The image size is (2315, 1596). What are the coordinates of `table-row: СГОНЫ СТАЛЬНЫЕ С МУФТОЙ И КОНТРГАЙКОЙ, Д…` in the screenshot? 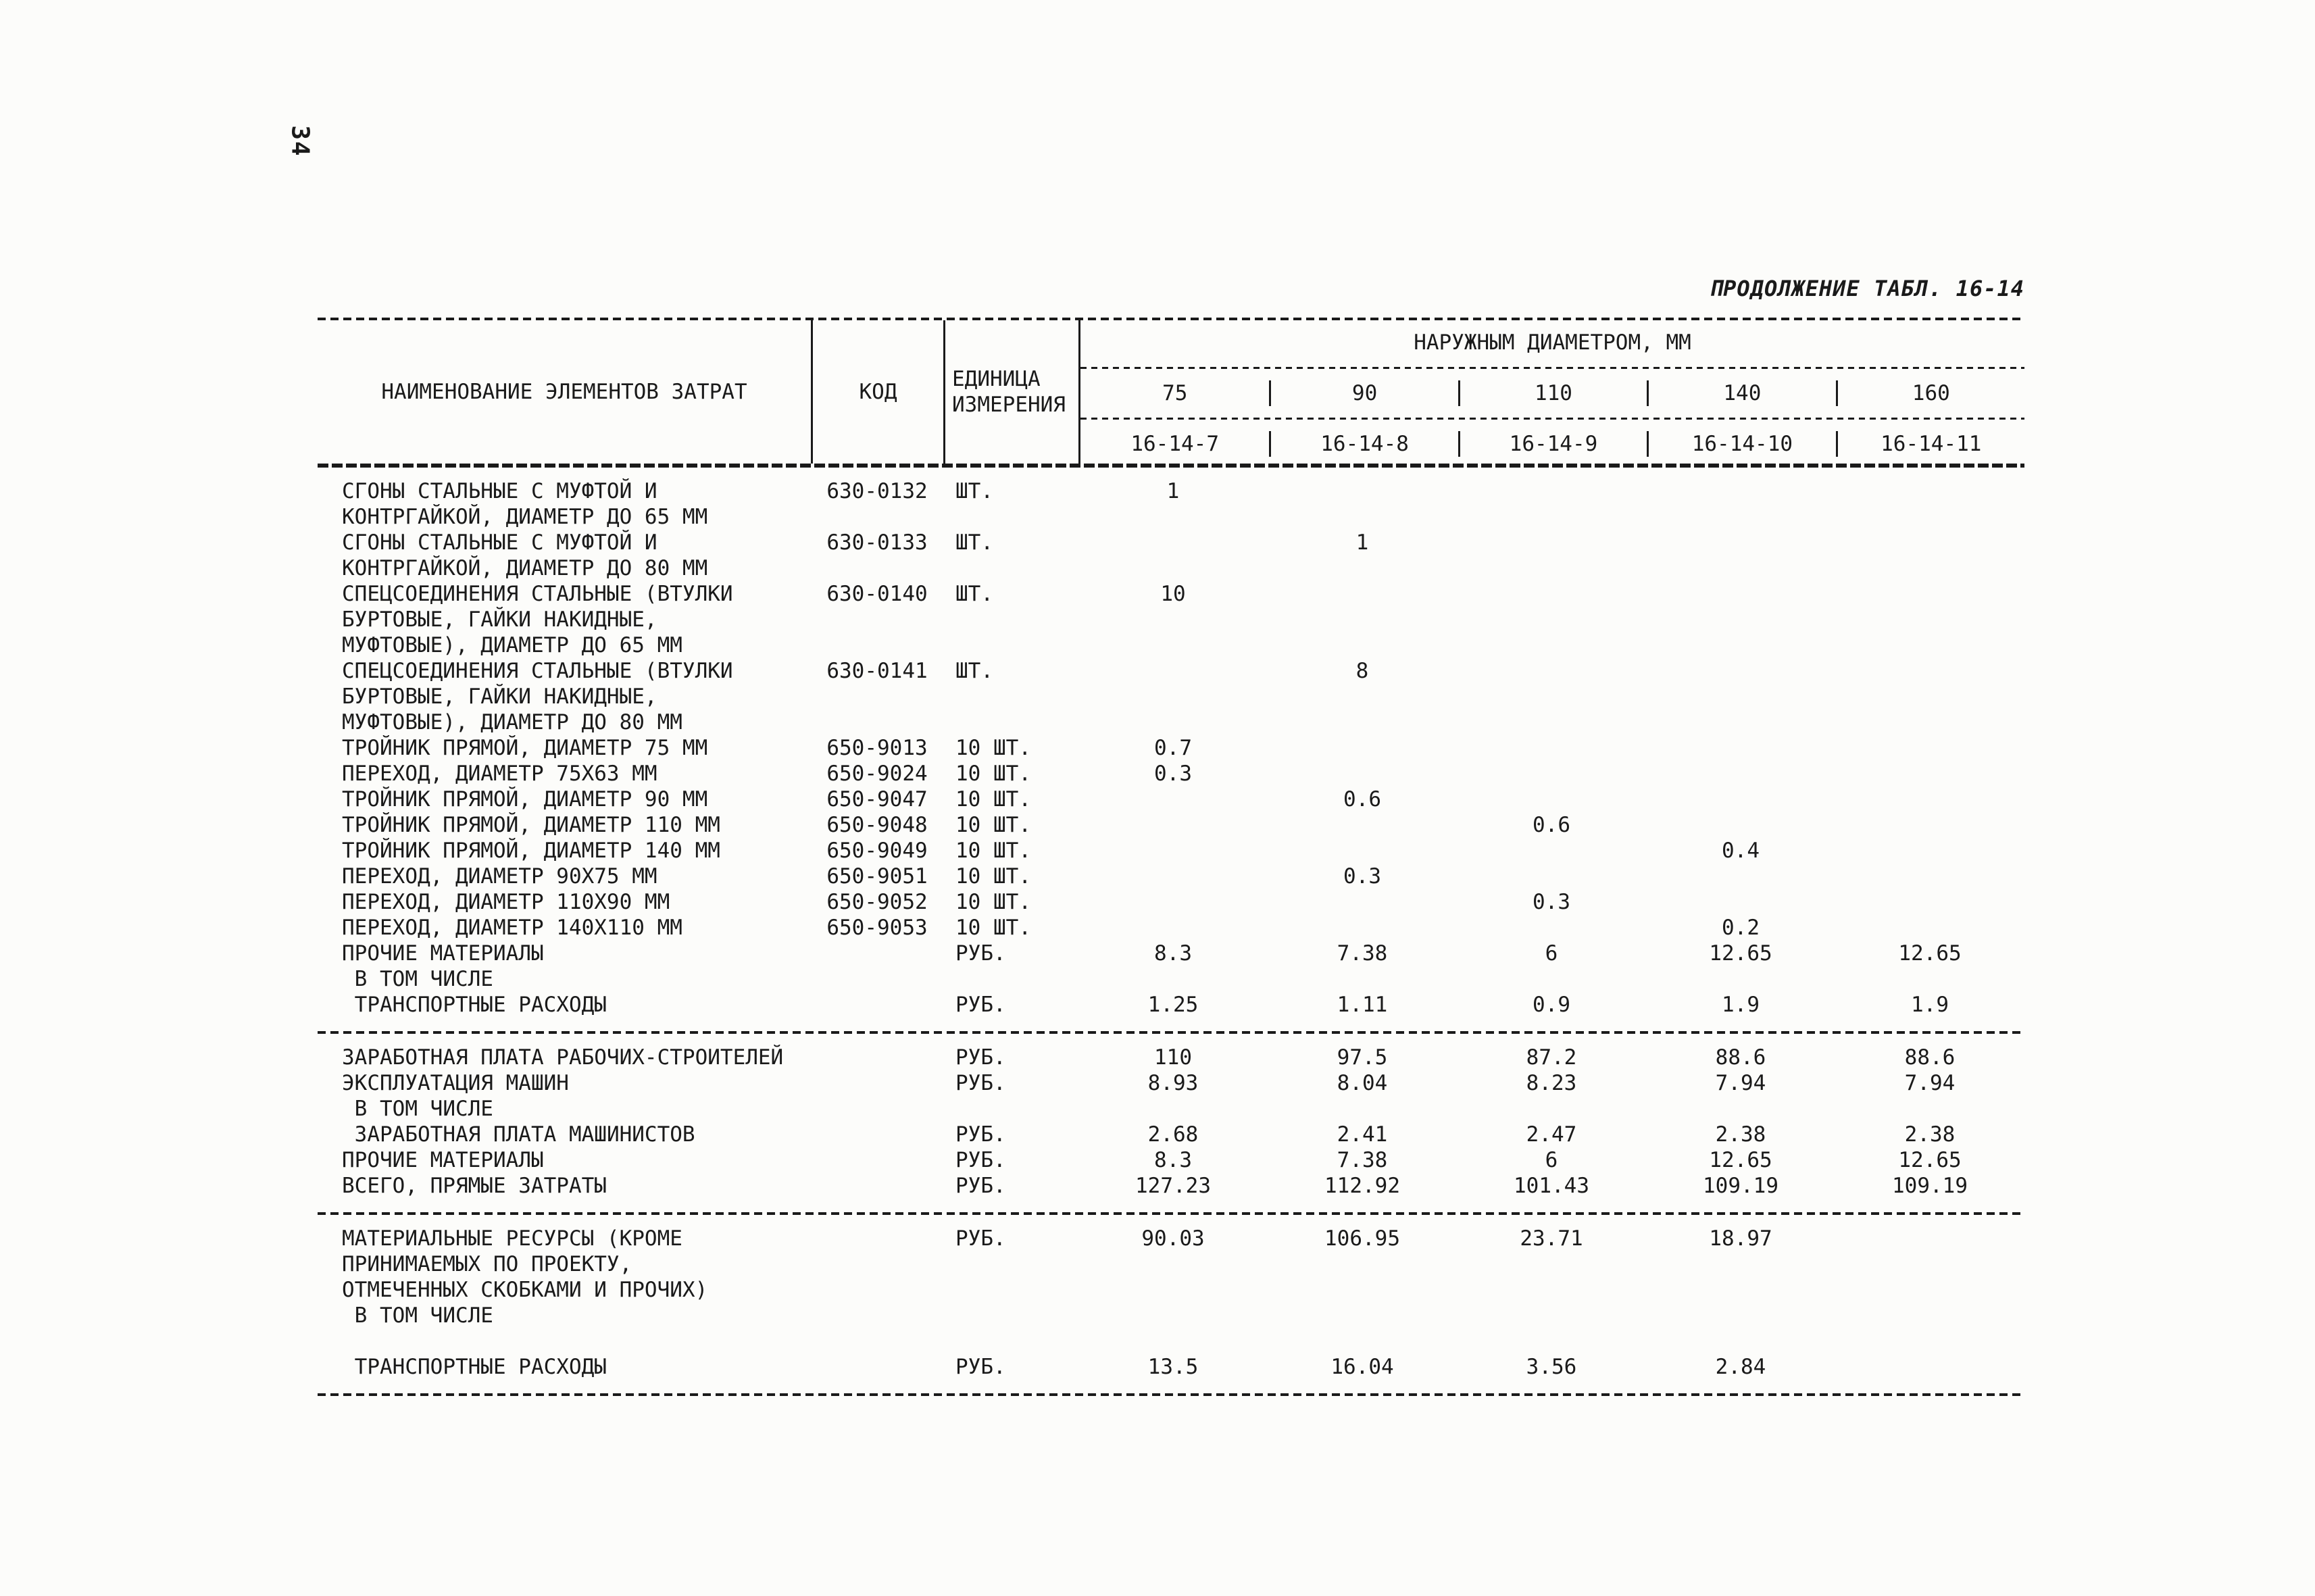 It's located at (1171, 504).